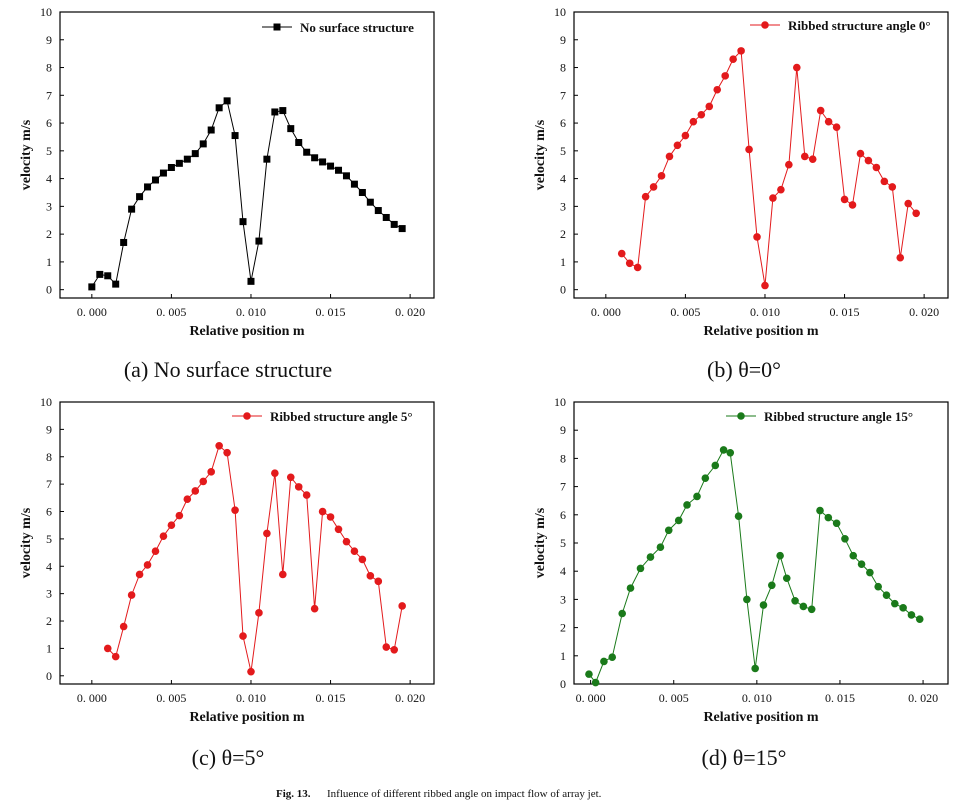 The image size is (976, 805). I want to click on y-axis-label: velocity m/s, so click(540, 542).